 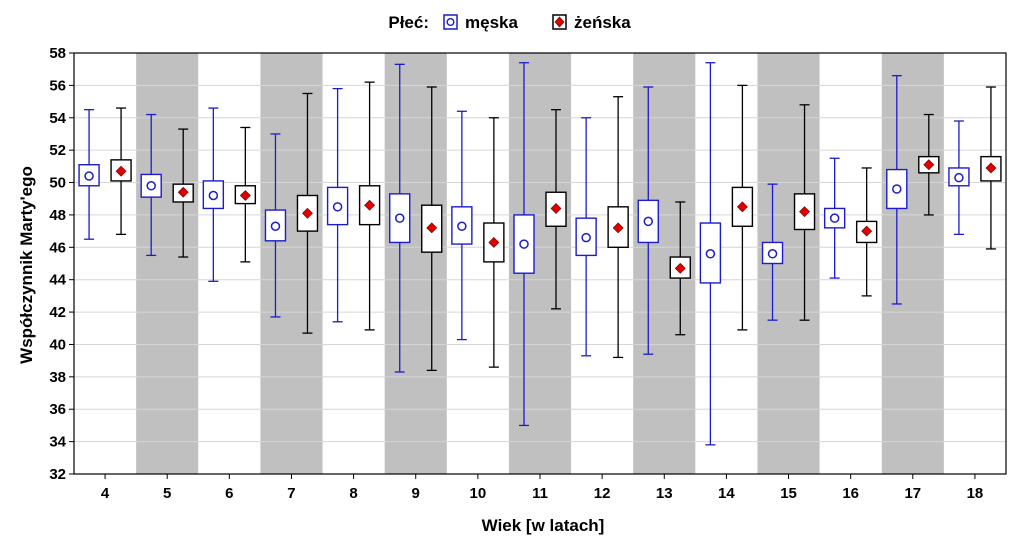 What do you see at coordinates (57, 150) in the screenshot?
I see `y-tick-label-52: 52` at bounding box center [57, 150].